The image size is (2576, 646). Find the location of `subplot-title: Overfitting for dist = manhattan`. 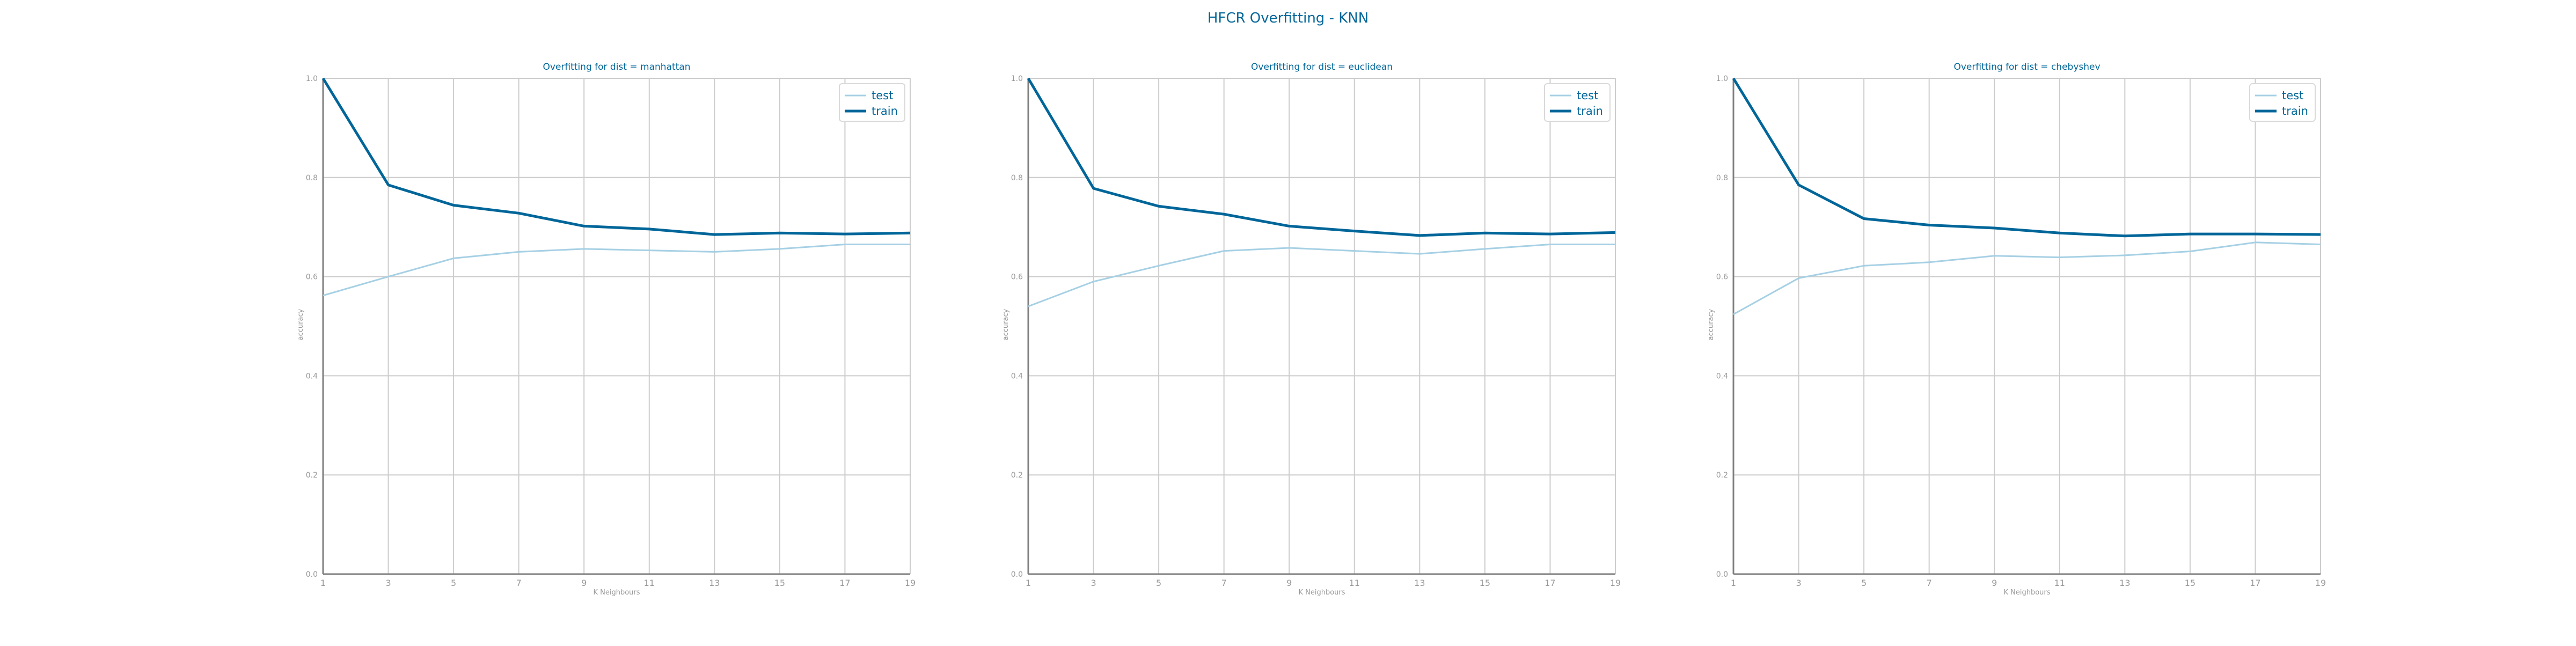

subplot-title: Overfitting for dist = manhattan is located at coordinates (617, 67).